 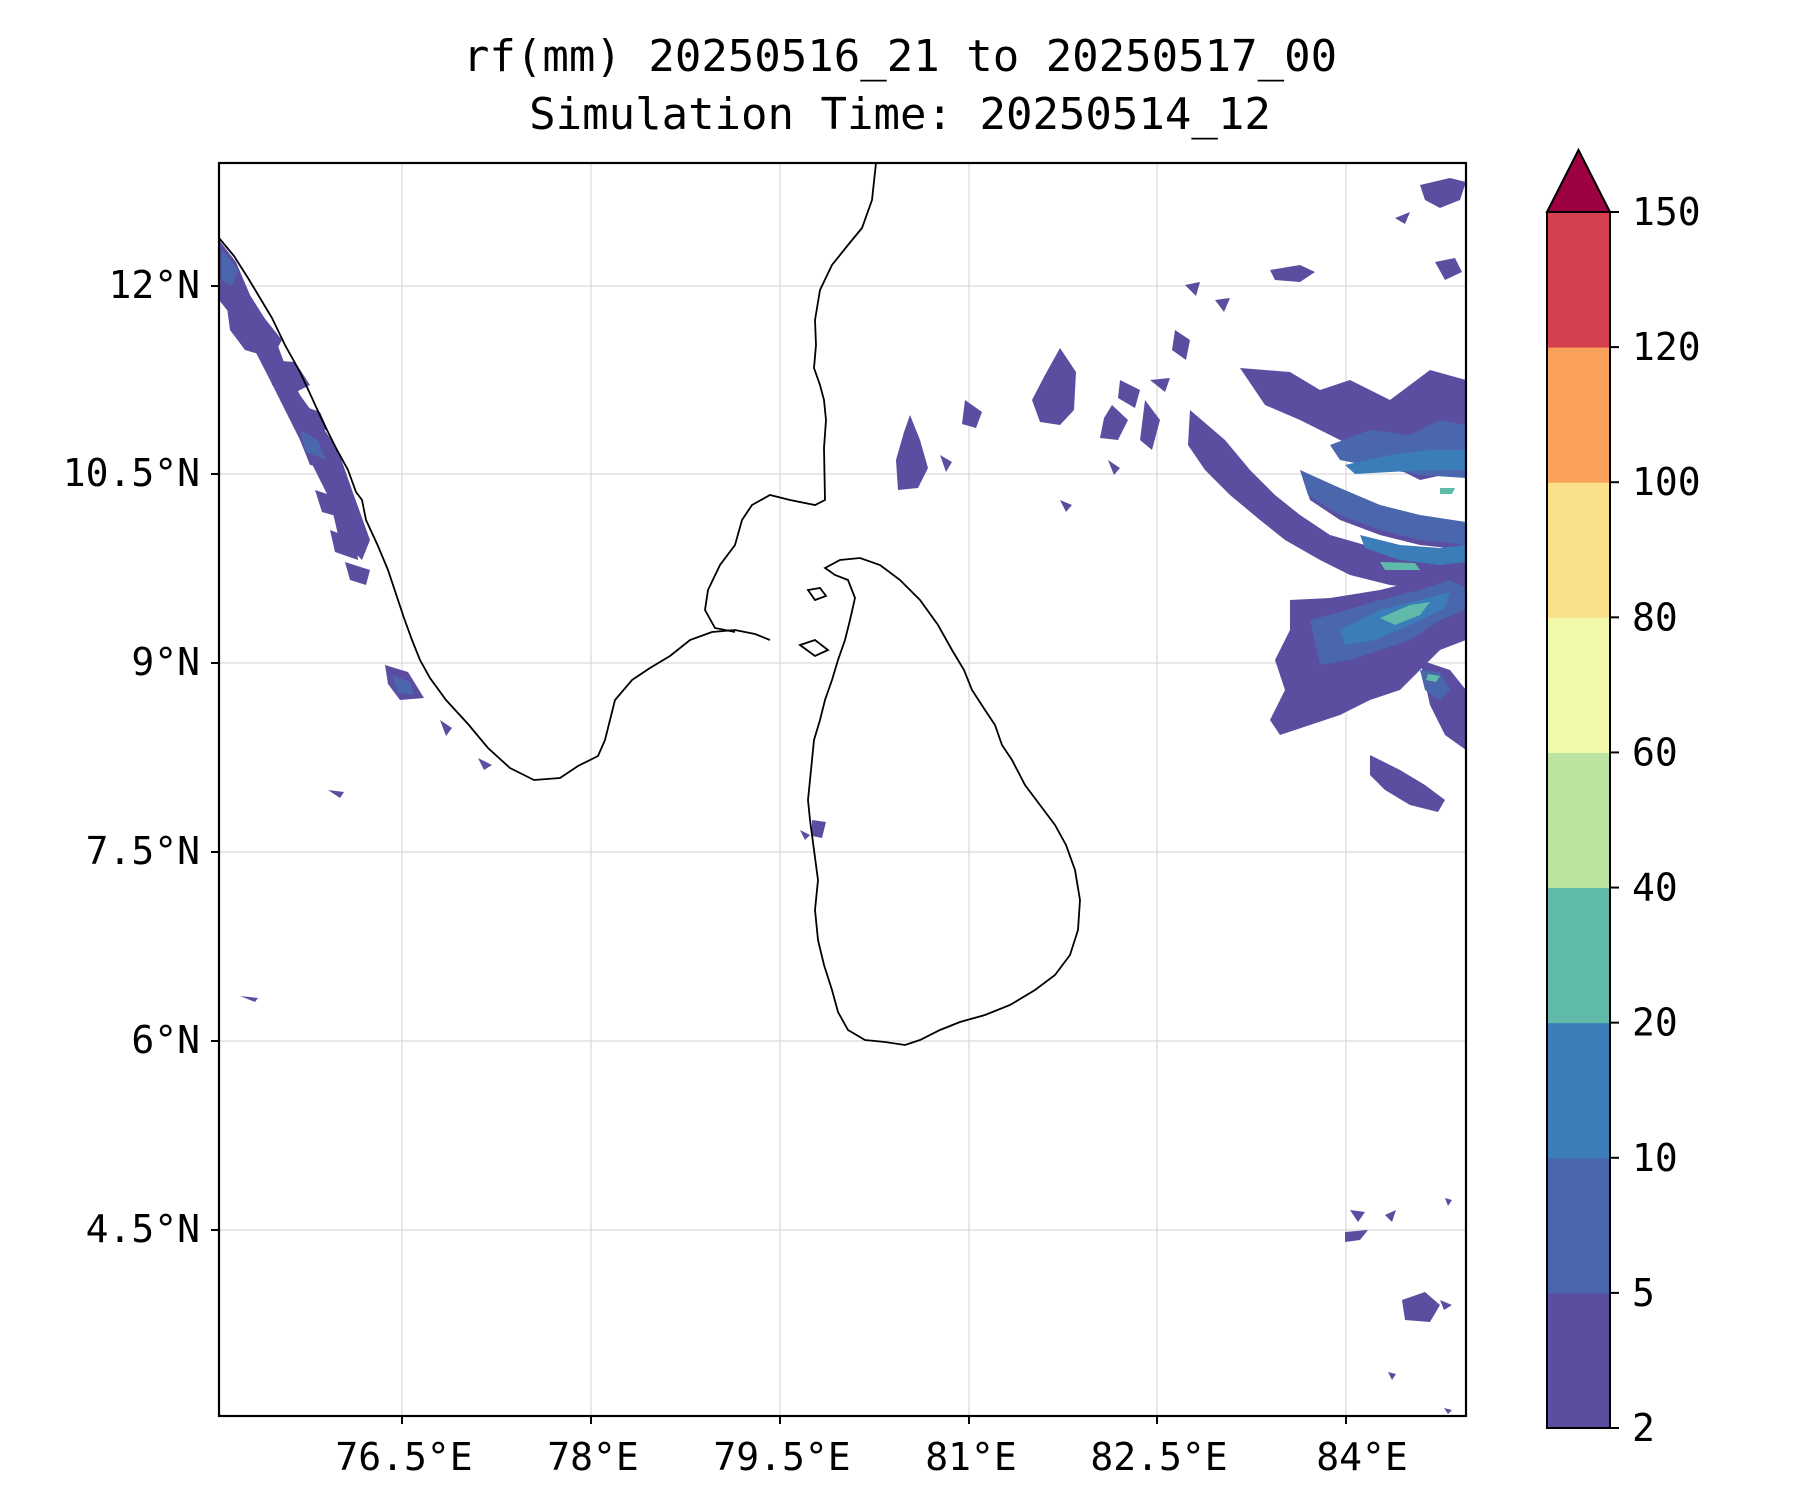 I want to click on sri-lanka-coast, so click(x=944, y=801).